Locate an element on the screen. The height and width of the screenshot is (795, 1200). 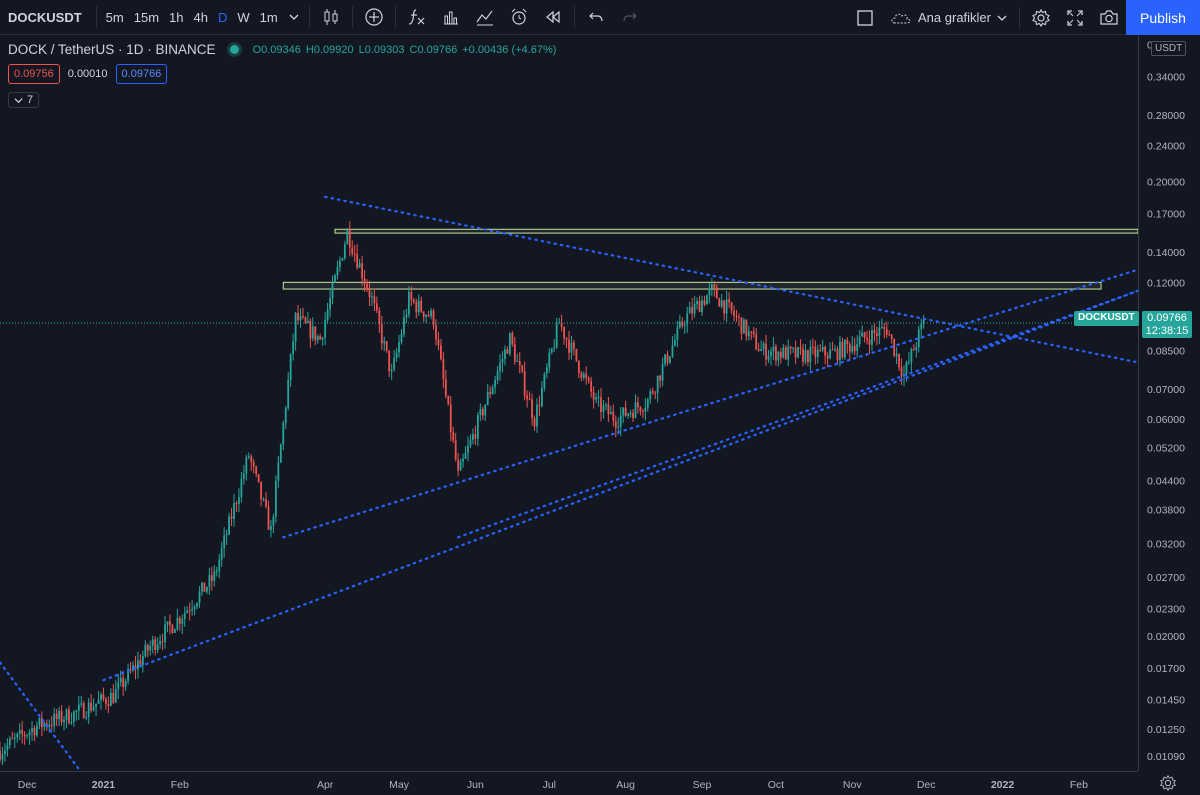
chart-type-button is located at coordinates (331, 17).